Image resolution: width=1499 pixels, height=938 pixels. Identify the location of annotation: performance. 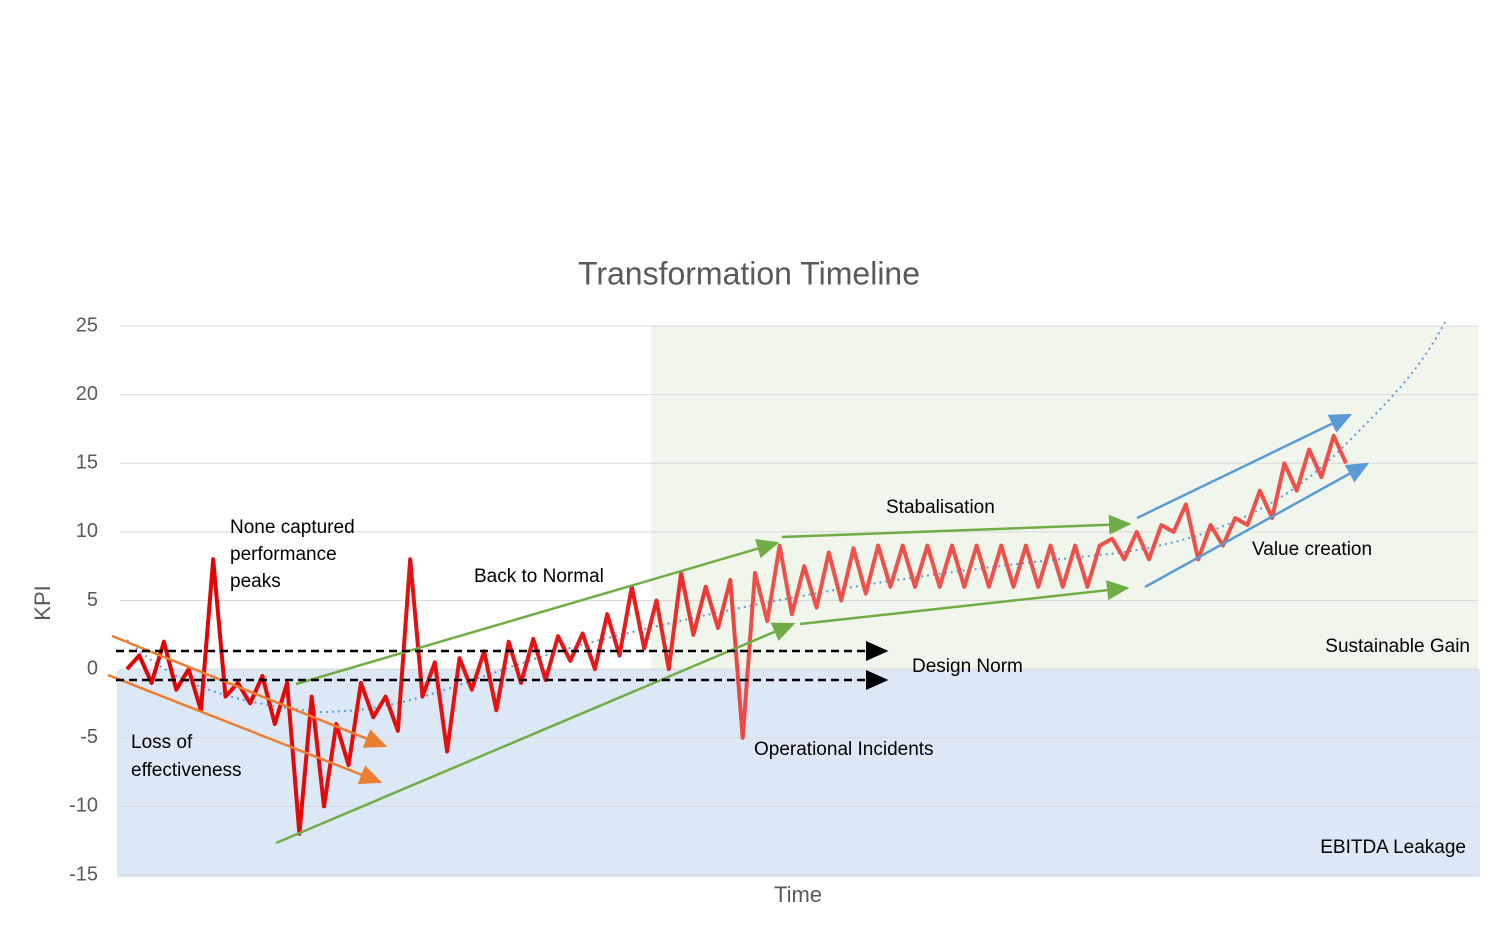
(283, 554).